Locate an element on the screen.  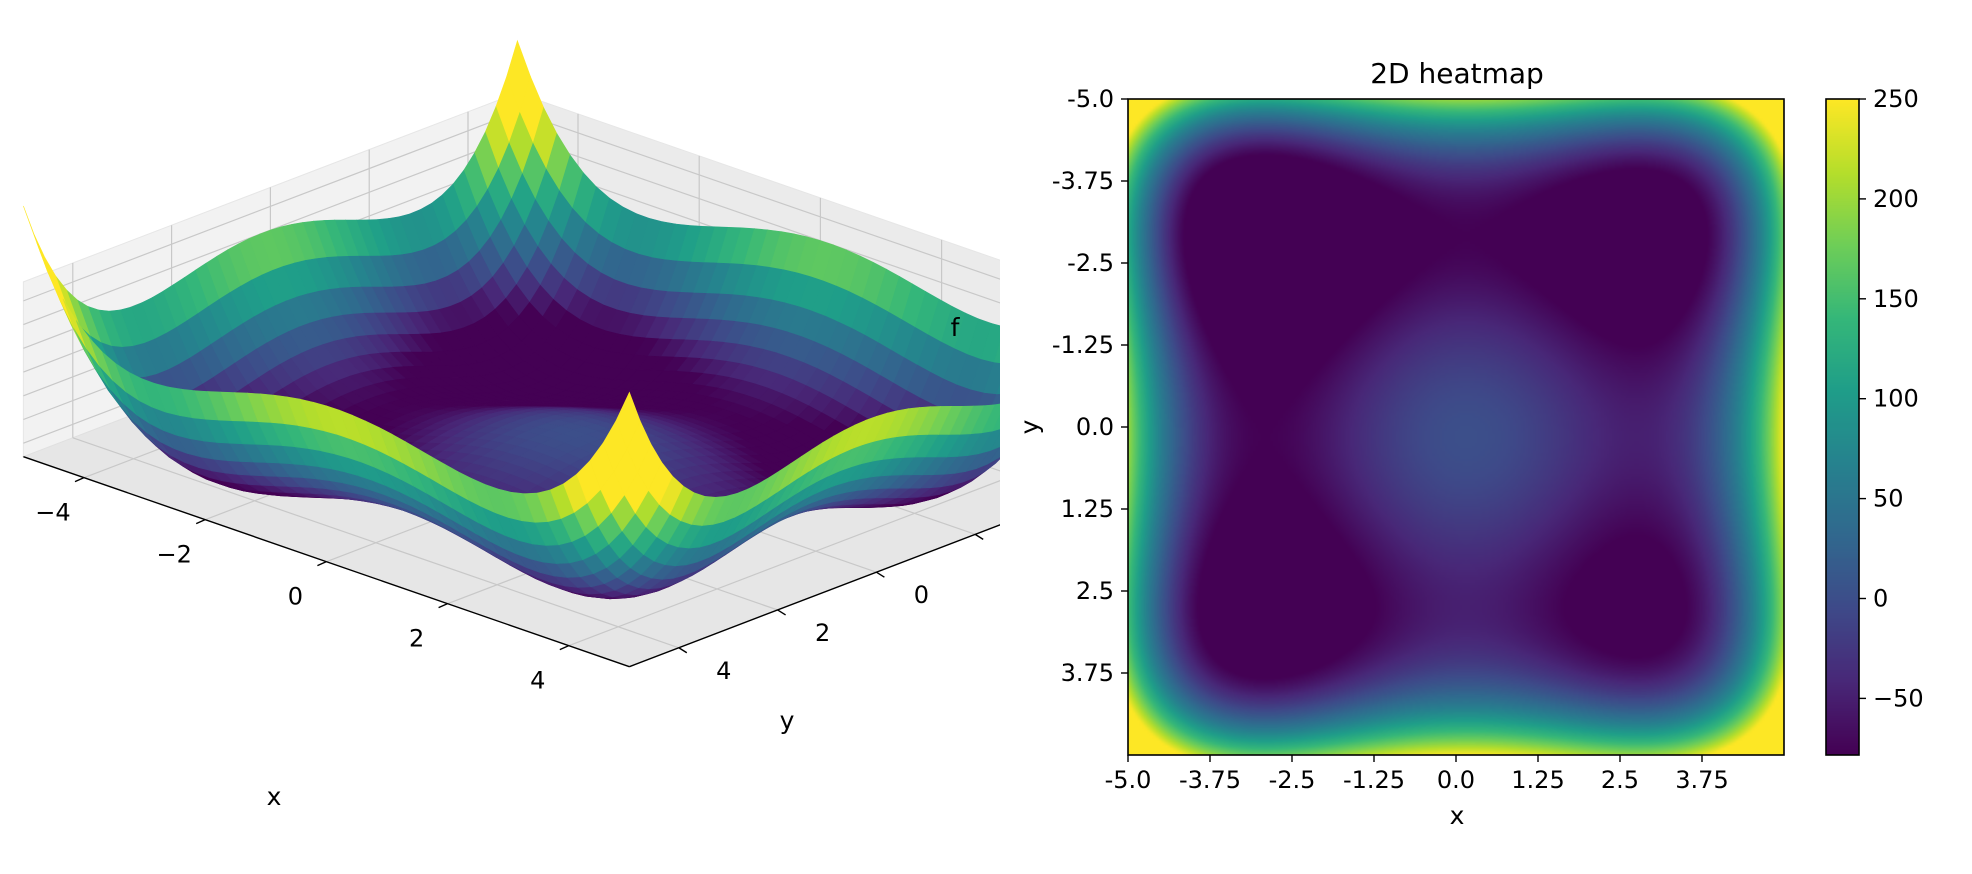
heatmap-y-tick-label: 1.25 is located at coordinates (1087, 509).